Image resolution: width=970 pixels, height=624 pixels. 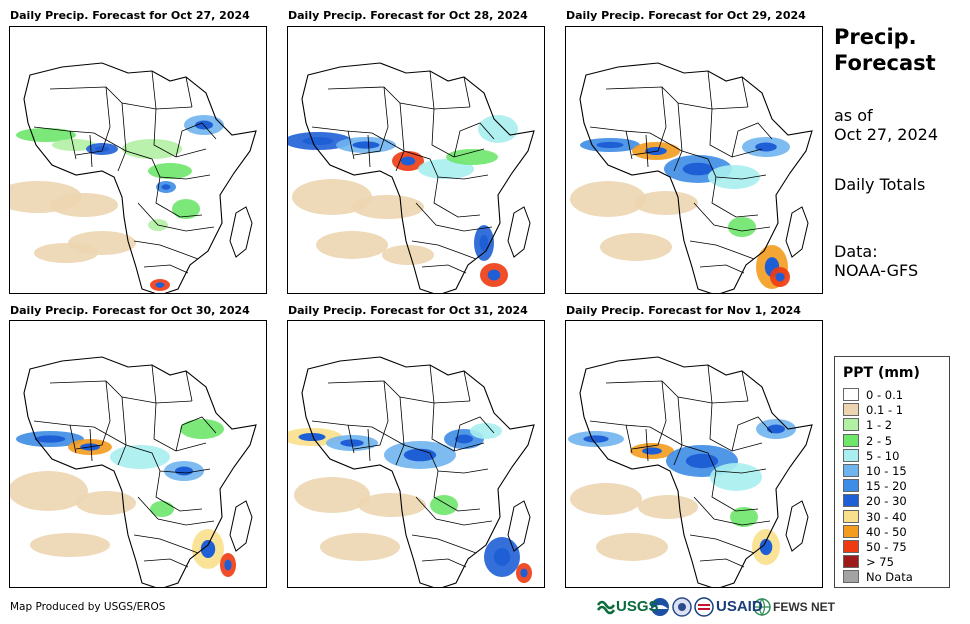 I want to click on forecast-map-oct29, so click(x=694, y=160).